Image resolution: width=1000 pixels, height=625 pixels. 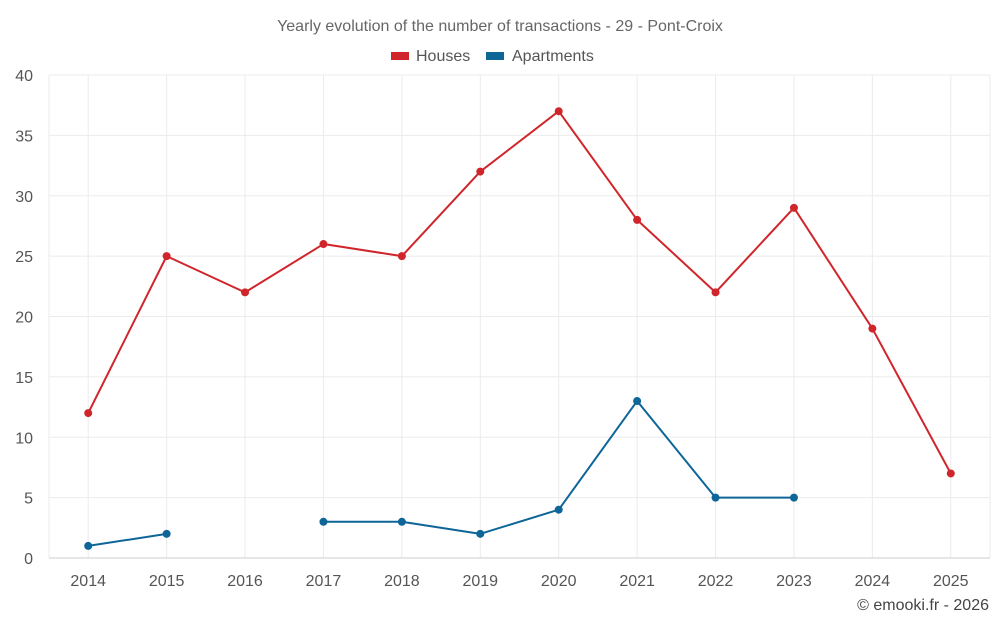 I want to click on houses-point-2018, so click(x=401, y=256).